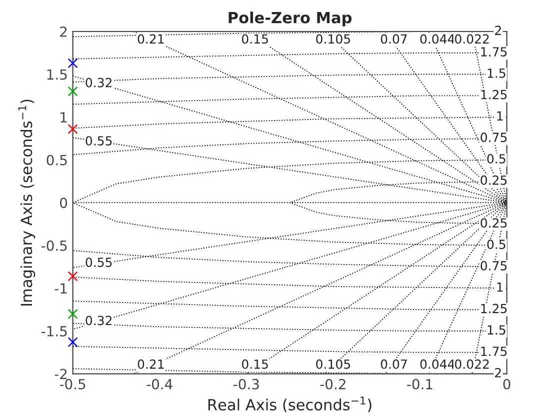 The width and height of the screenshot is (560, 420). Describe the element at coordinates (290, 404) in the screenshot. I see `x-axis-title: Real Axis (seconds$^{−1}$)` at that location.